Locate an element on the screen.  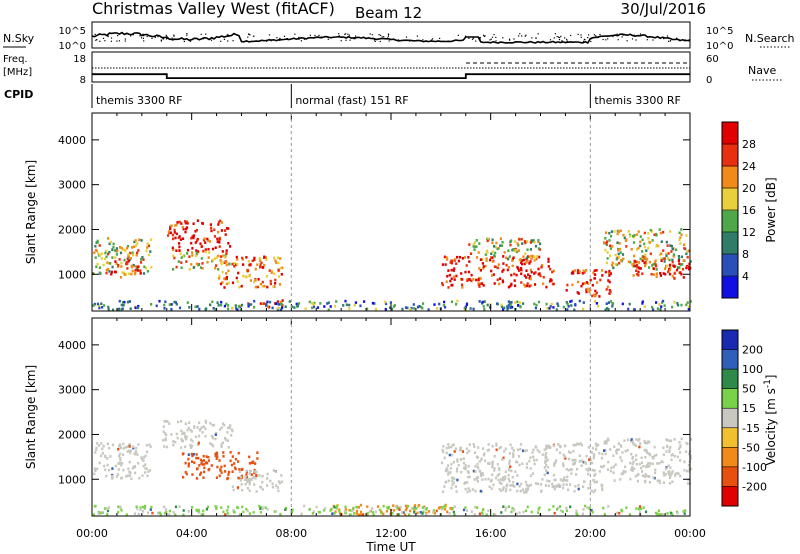
velocity-cbar-close: ] is located at coordinates (771, 377).